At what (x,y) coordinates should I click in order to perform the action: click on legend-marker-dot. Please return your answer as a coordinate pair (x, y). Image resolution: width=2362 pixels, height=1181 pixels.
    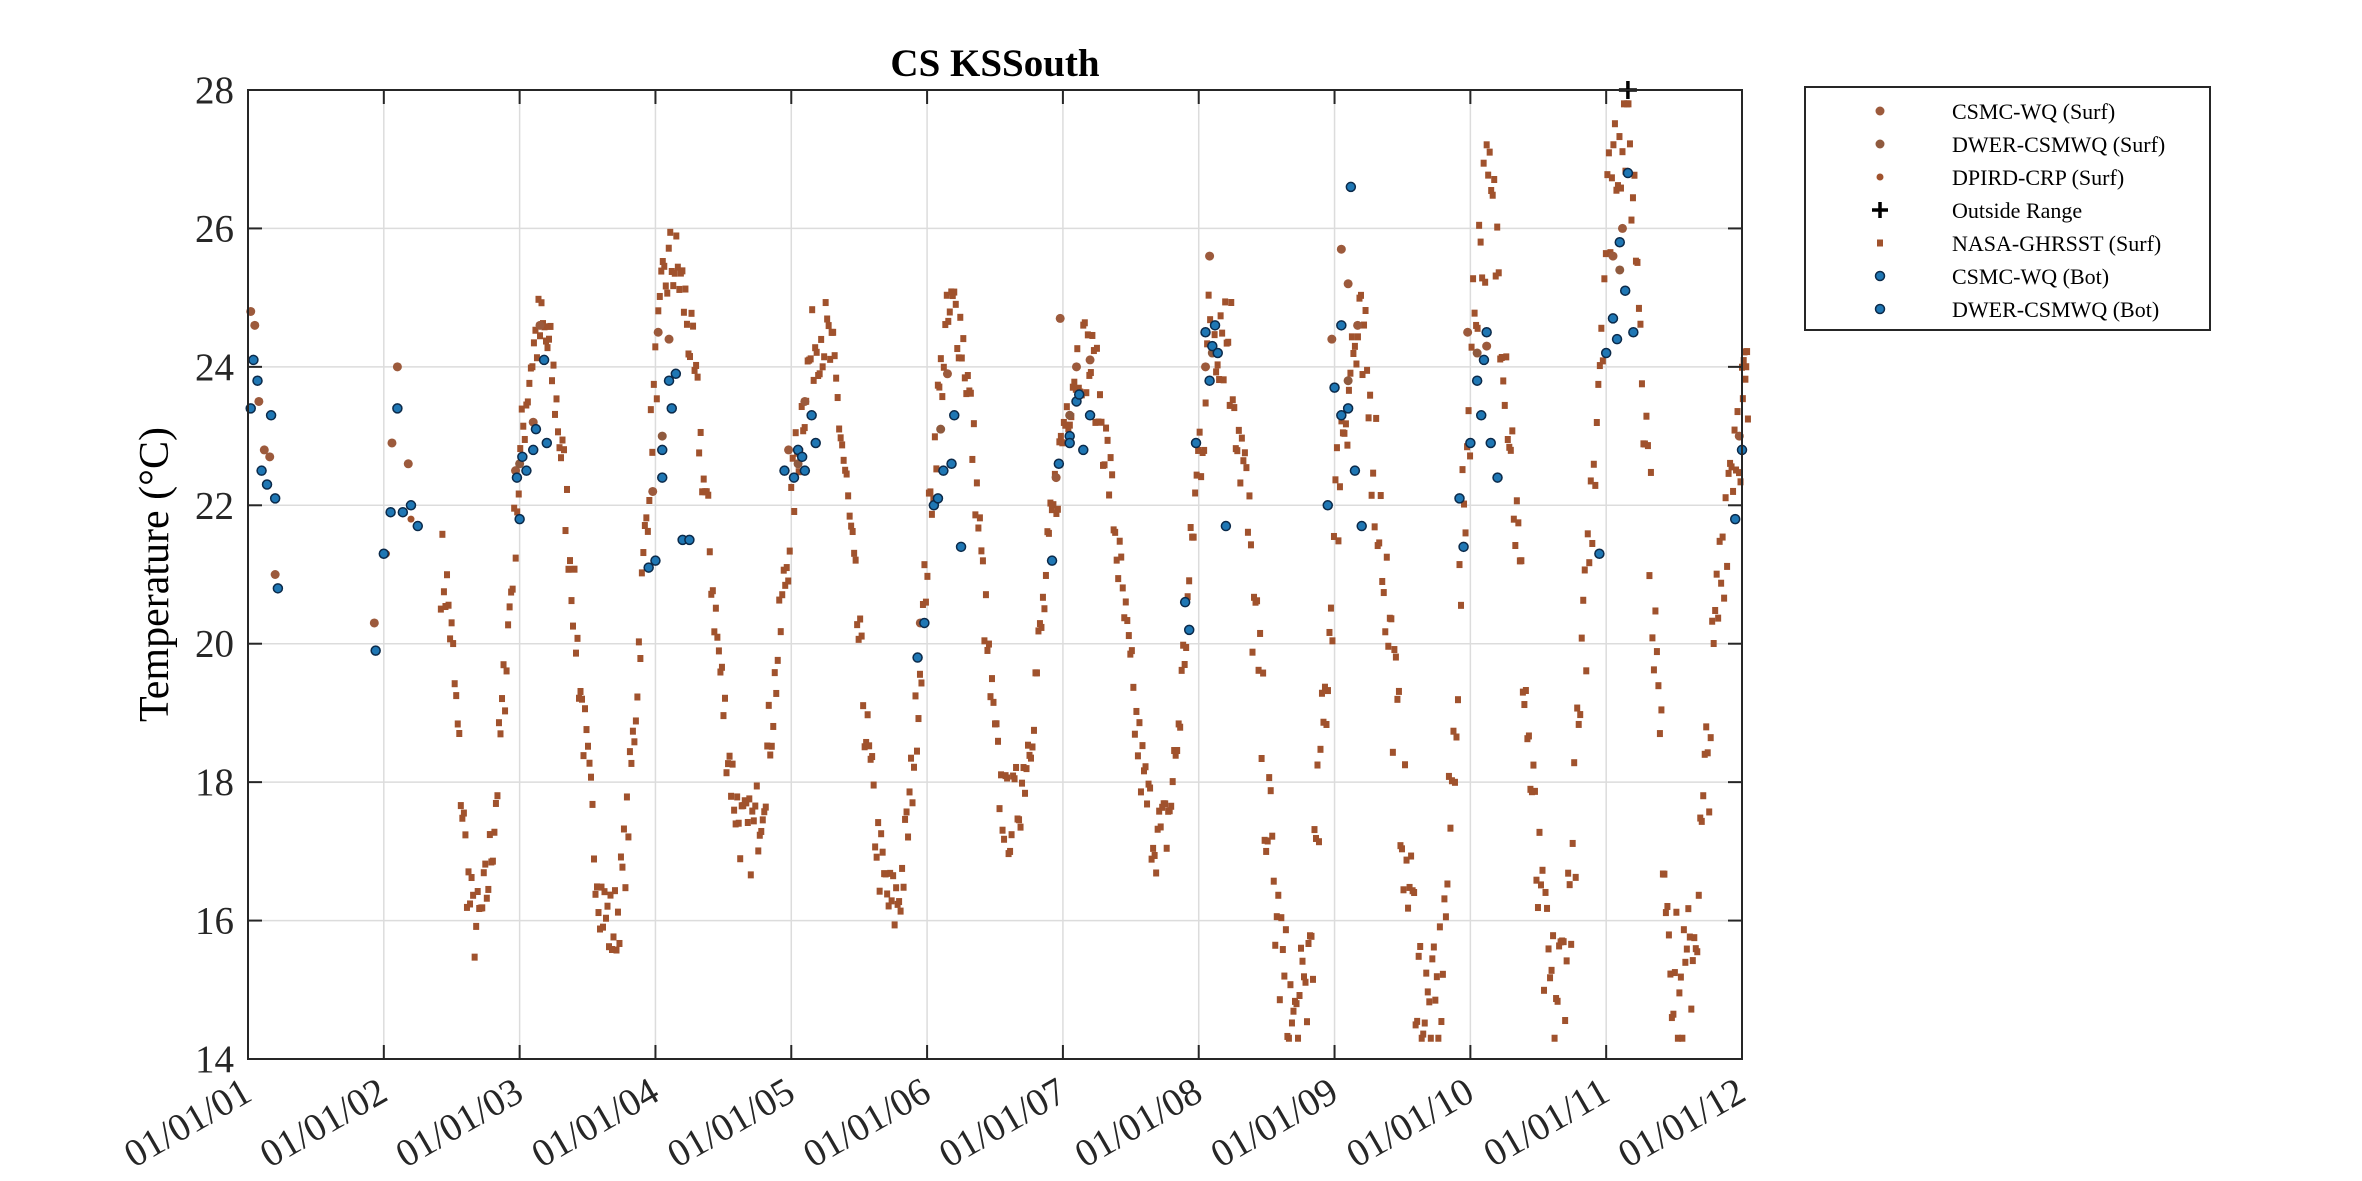
    Looking at the image, I should click on (1880, 276).